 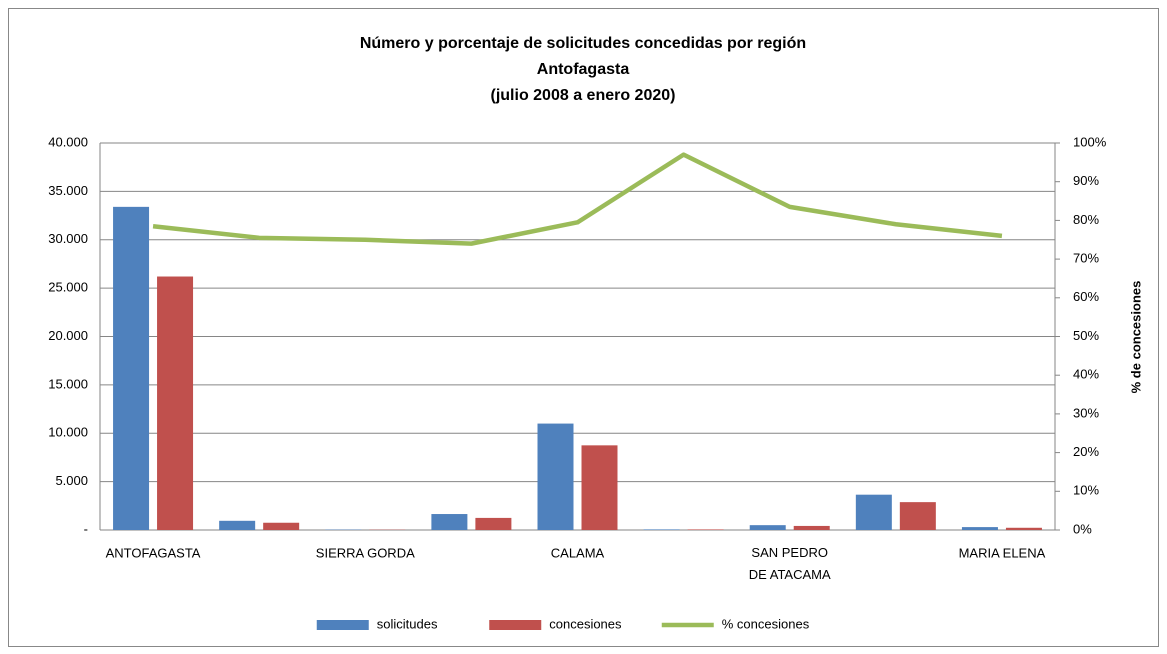 What do you see at coordinates (68, 287) in the screenshot?
I see `y-tick-label: 25.000` at bounding box center [68, 287].